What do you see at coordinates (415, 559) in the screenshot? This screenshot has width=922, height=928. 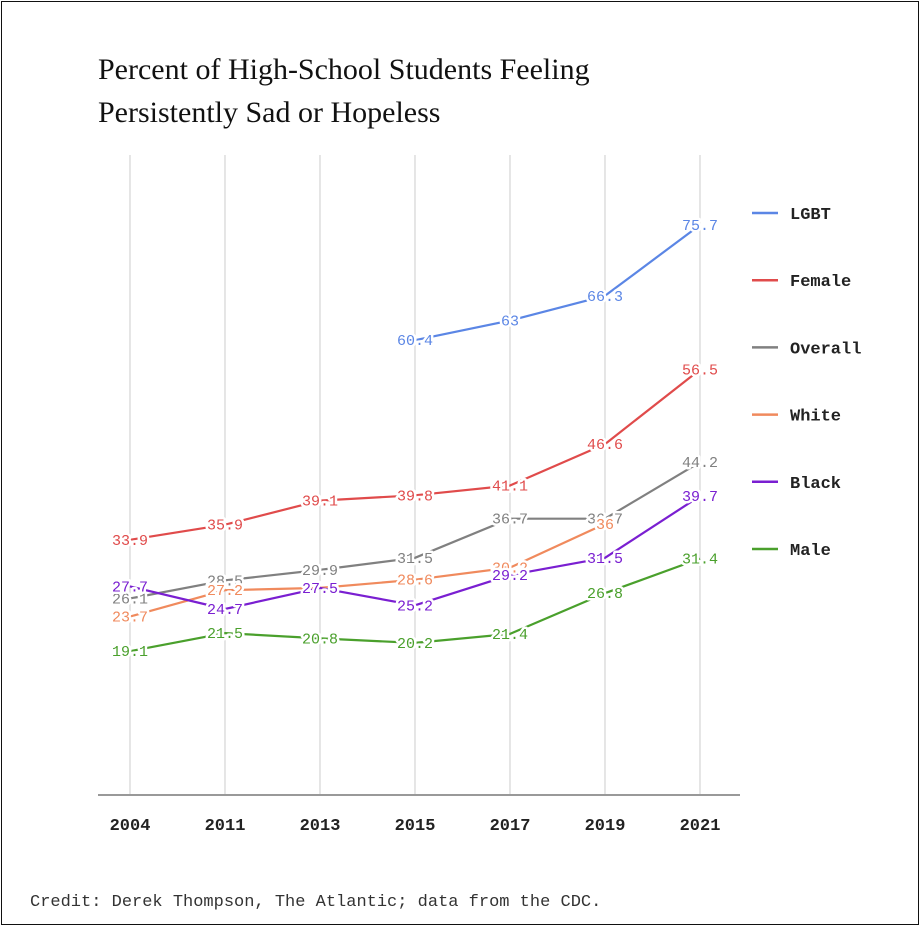 I see `data-label-overall-2015: 31.5` at bounding box center [415, 559].